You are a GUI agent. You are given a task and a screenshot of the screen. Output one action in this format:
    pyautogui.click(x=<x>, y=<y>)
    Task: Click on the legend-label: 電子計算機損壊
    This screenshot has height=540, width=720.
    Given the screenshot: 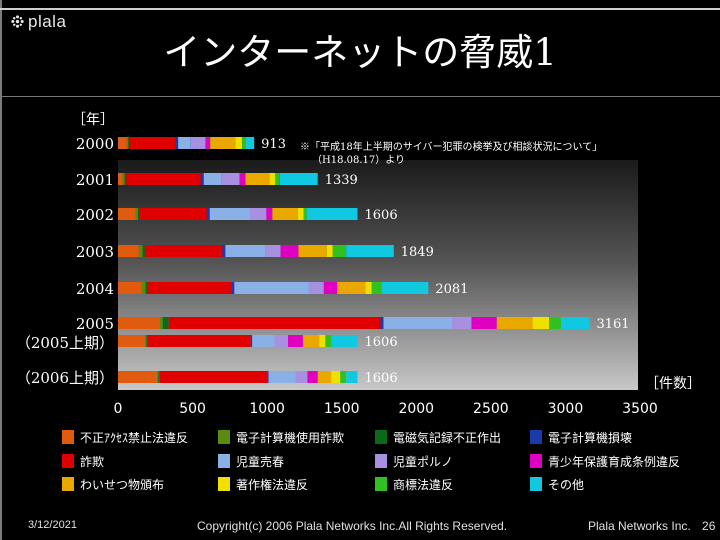 What is the action you would take?
    pyautogui.click(x=590, y=437)
    